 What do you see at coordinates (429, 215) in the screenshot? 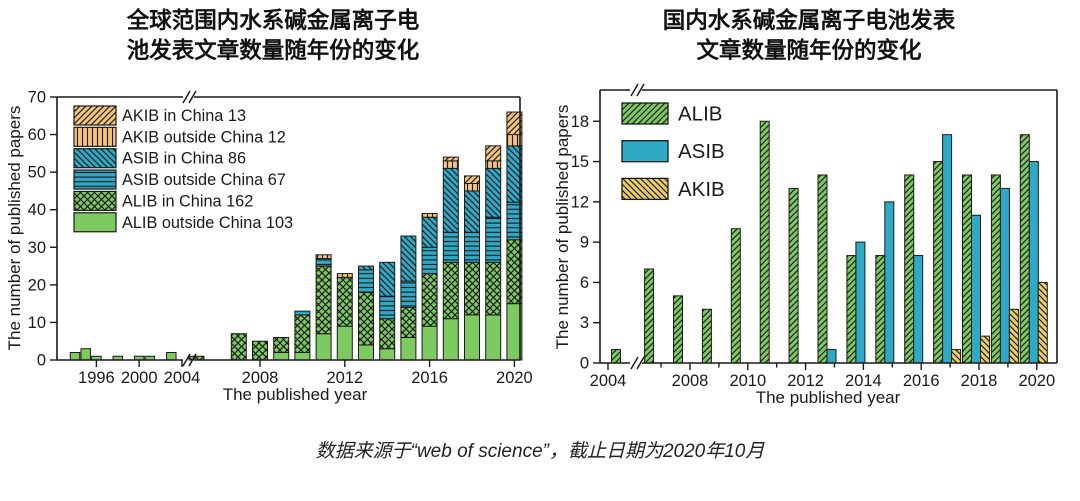
I see `left-bar-2016-akib_out` at bounding box center [429, 215].